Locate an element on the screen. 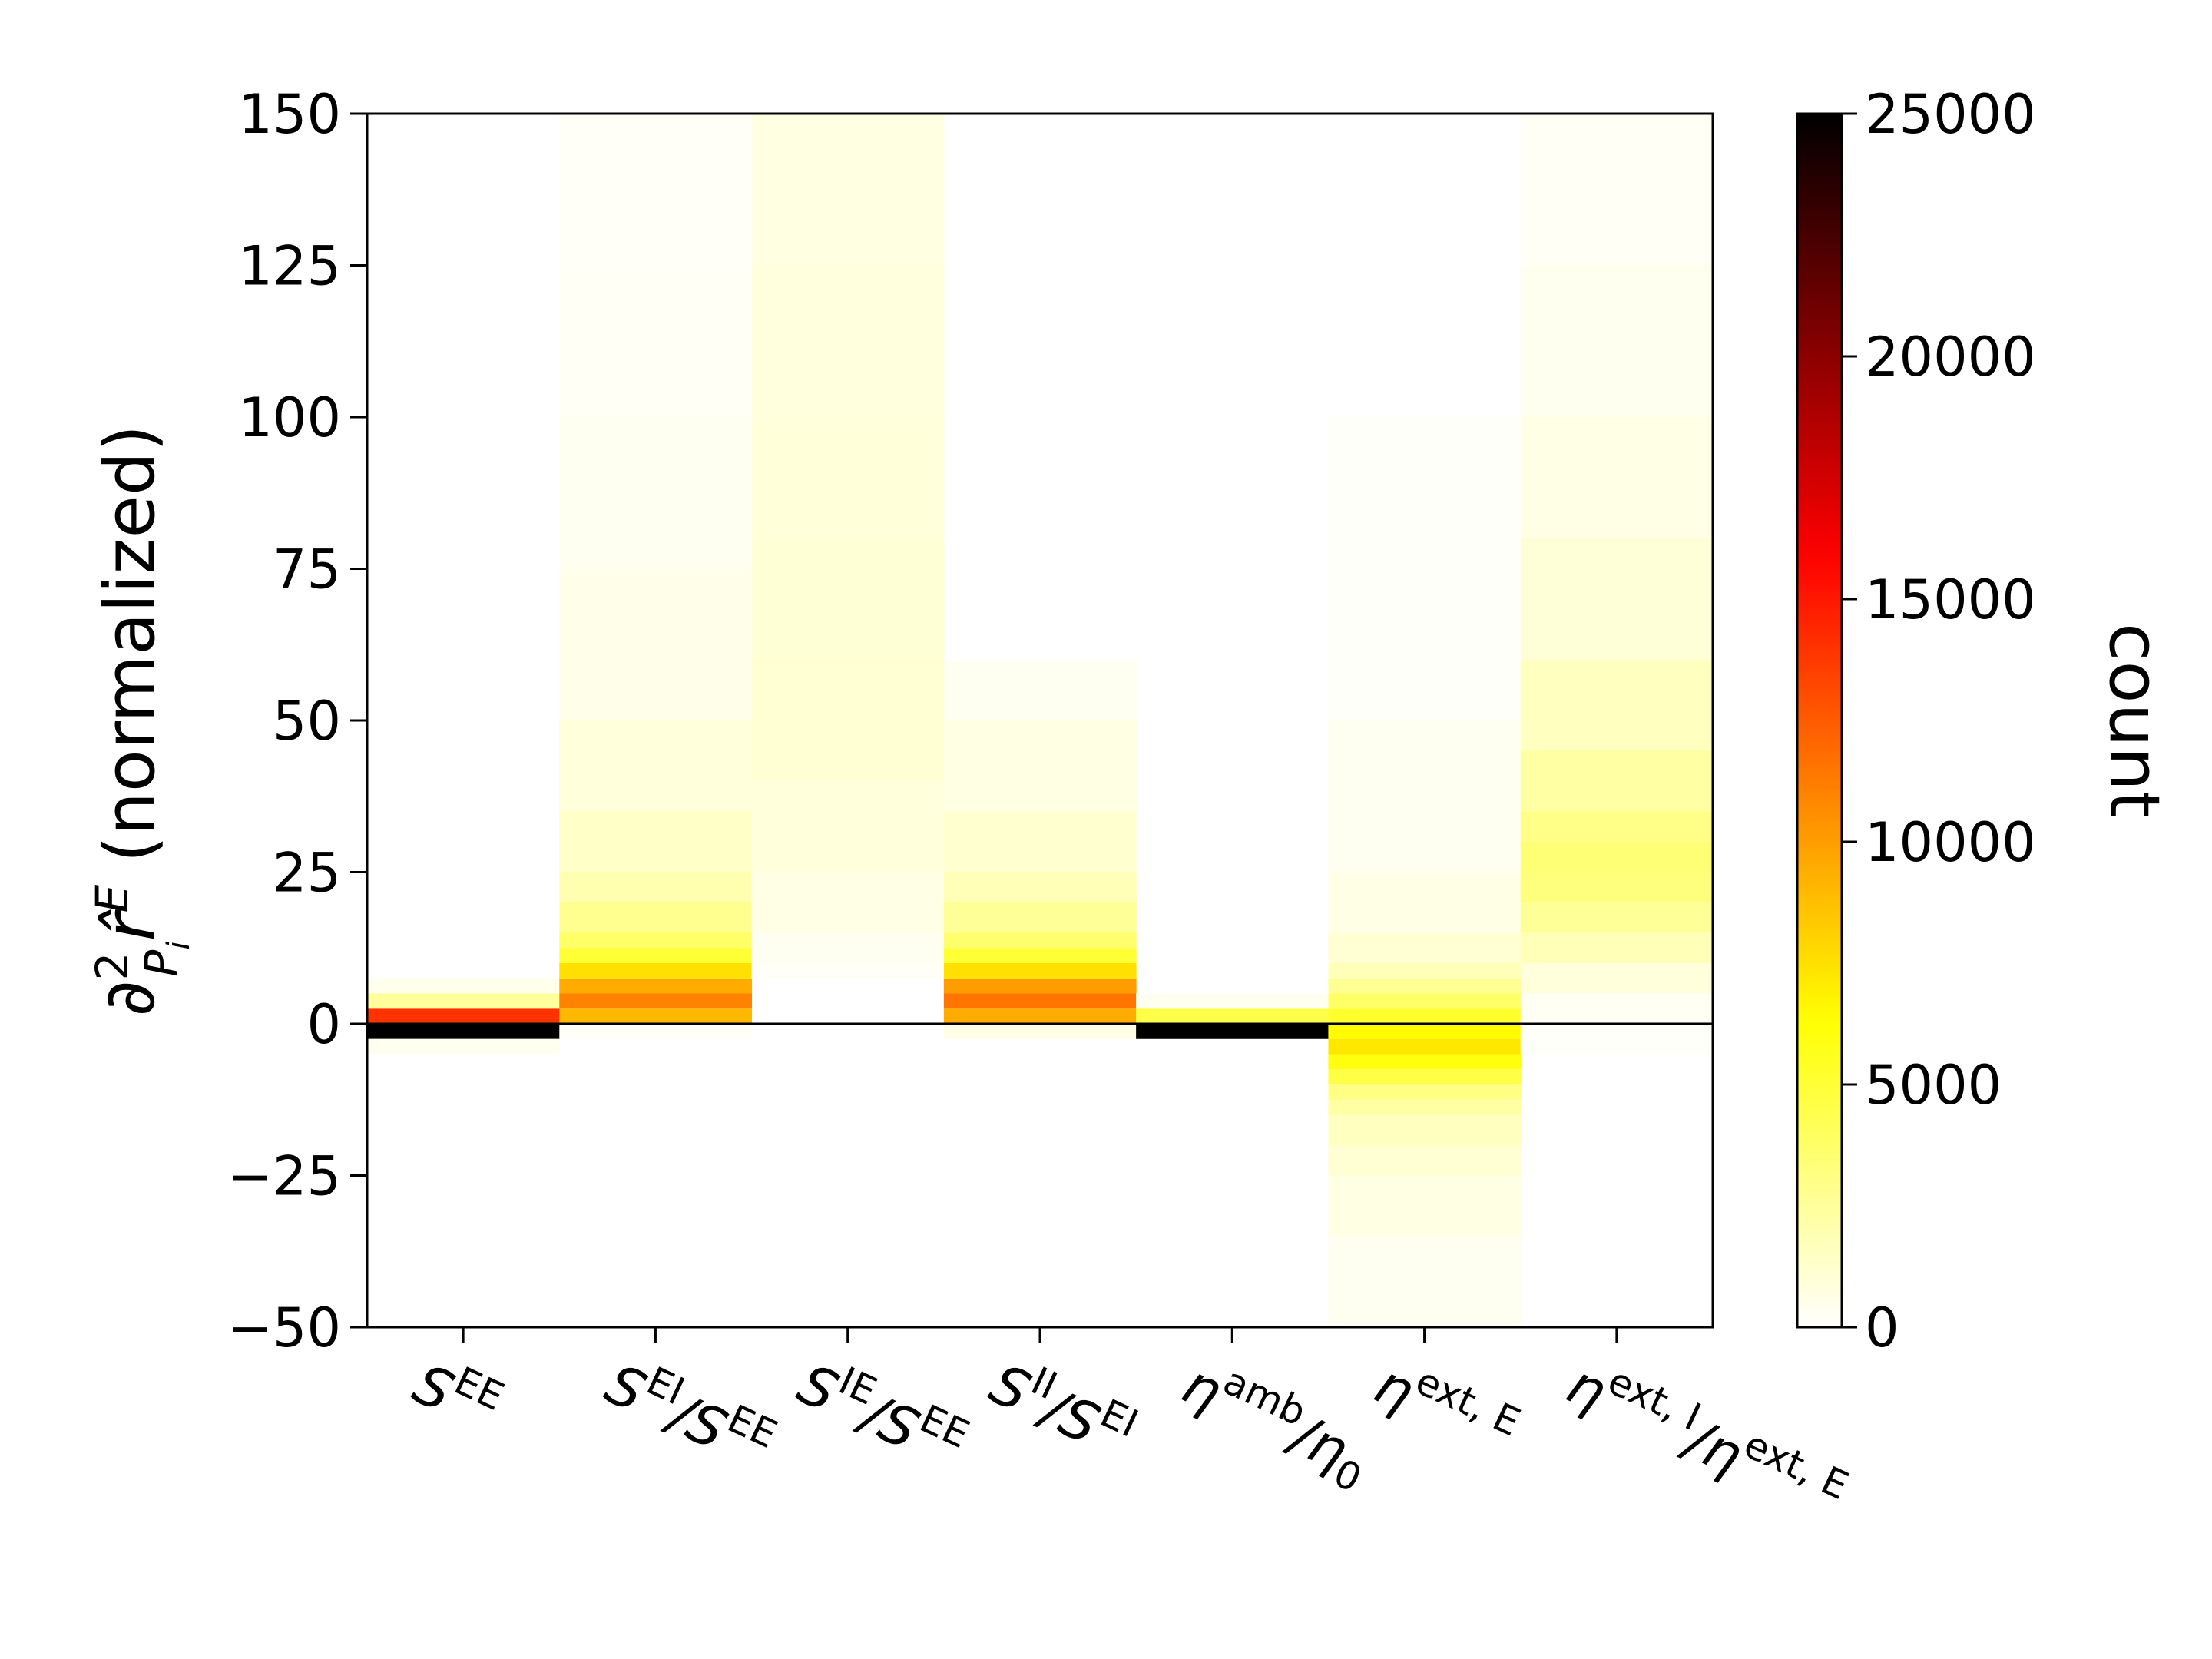 This screenshot has width=2212, height=1659. colorbar-gradient is located at coordinates (1820, 720).